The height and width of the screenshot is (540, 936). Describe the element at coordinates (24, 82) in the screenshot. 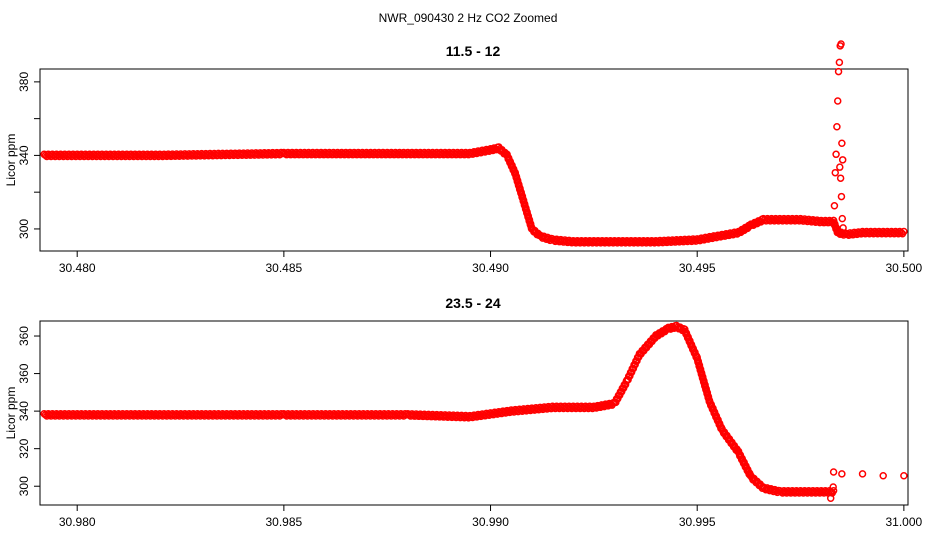

I see `y-tick-label: 380` at that location.